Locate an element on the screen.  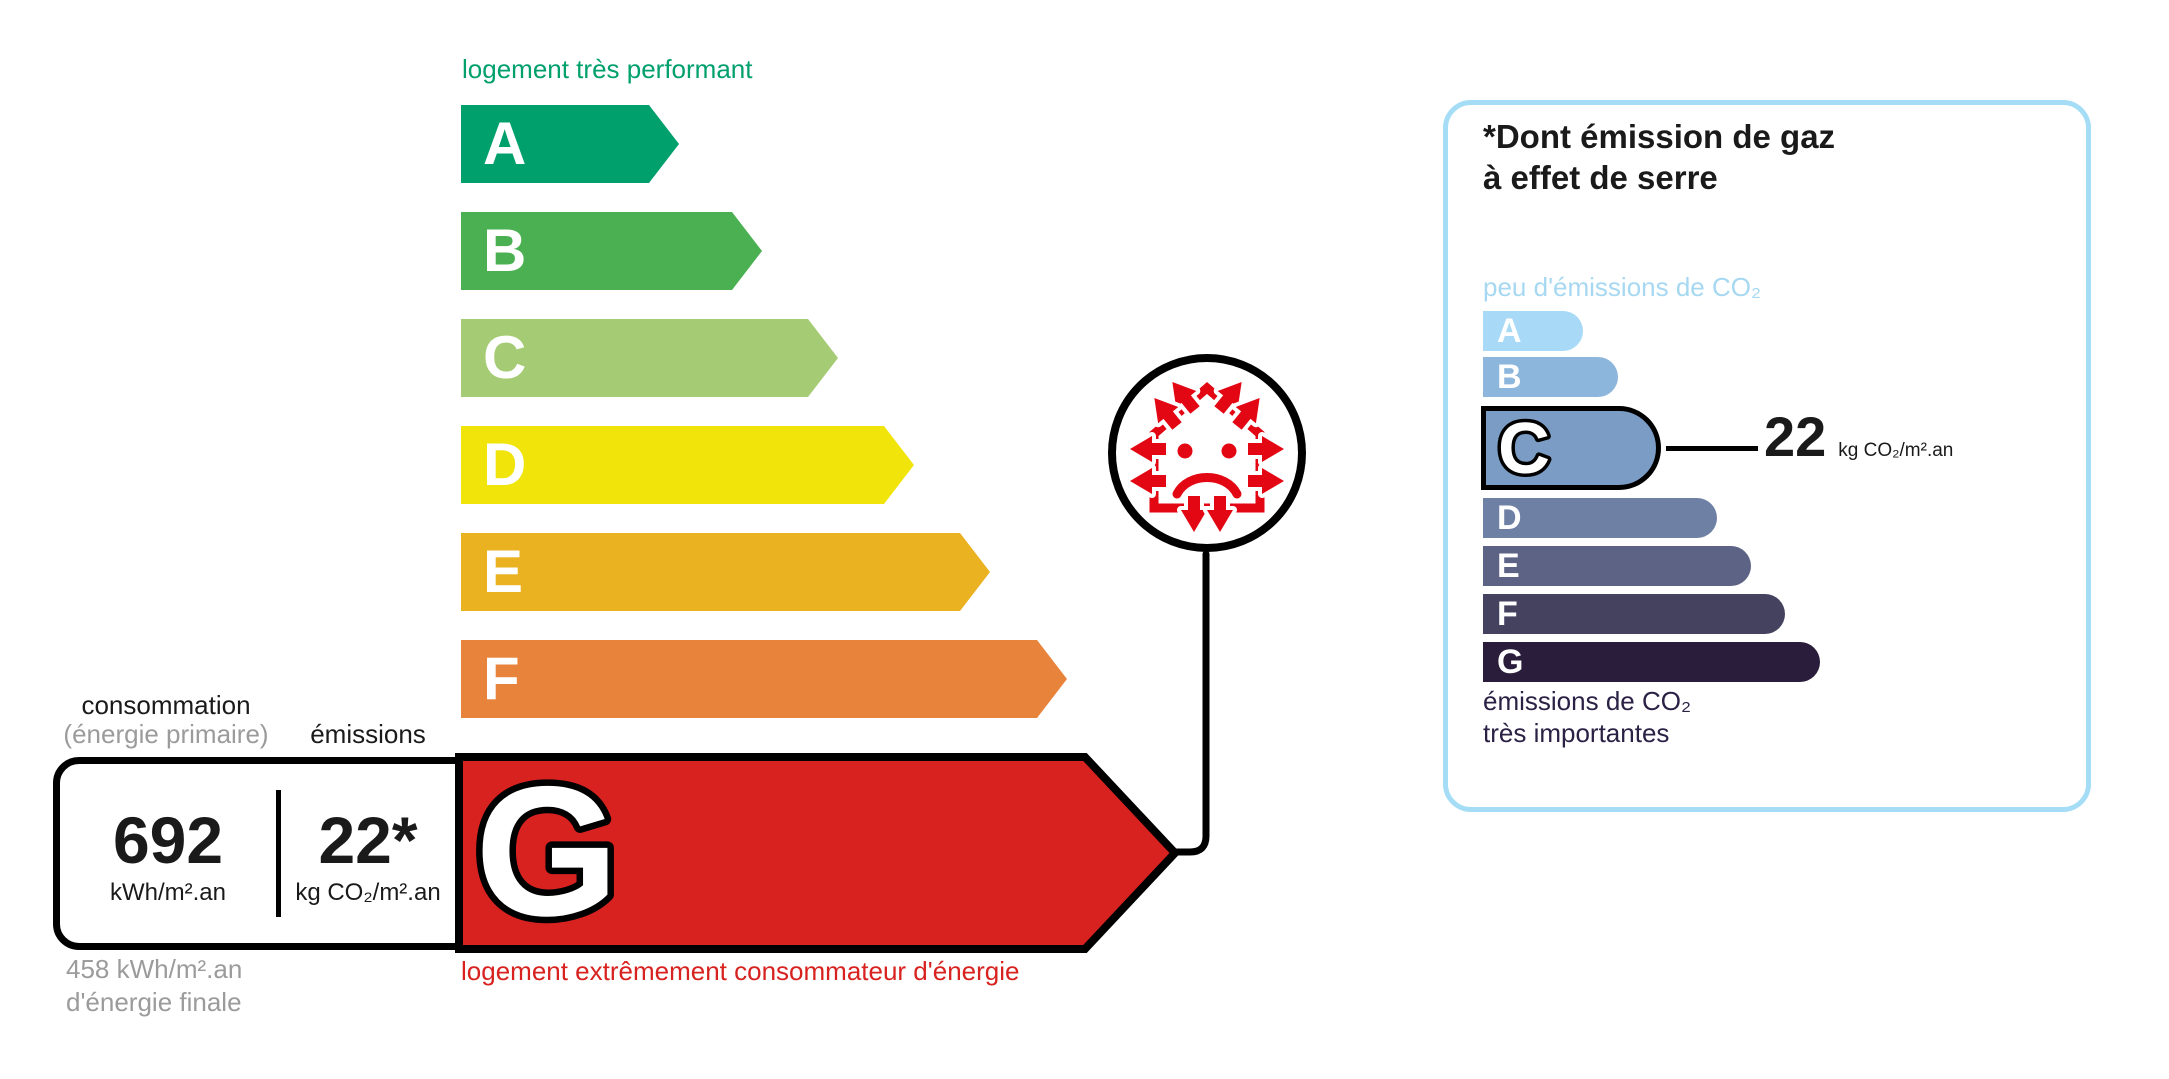
co2-class-C-letter-svg: C is located at coordinates (1524, 449).